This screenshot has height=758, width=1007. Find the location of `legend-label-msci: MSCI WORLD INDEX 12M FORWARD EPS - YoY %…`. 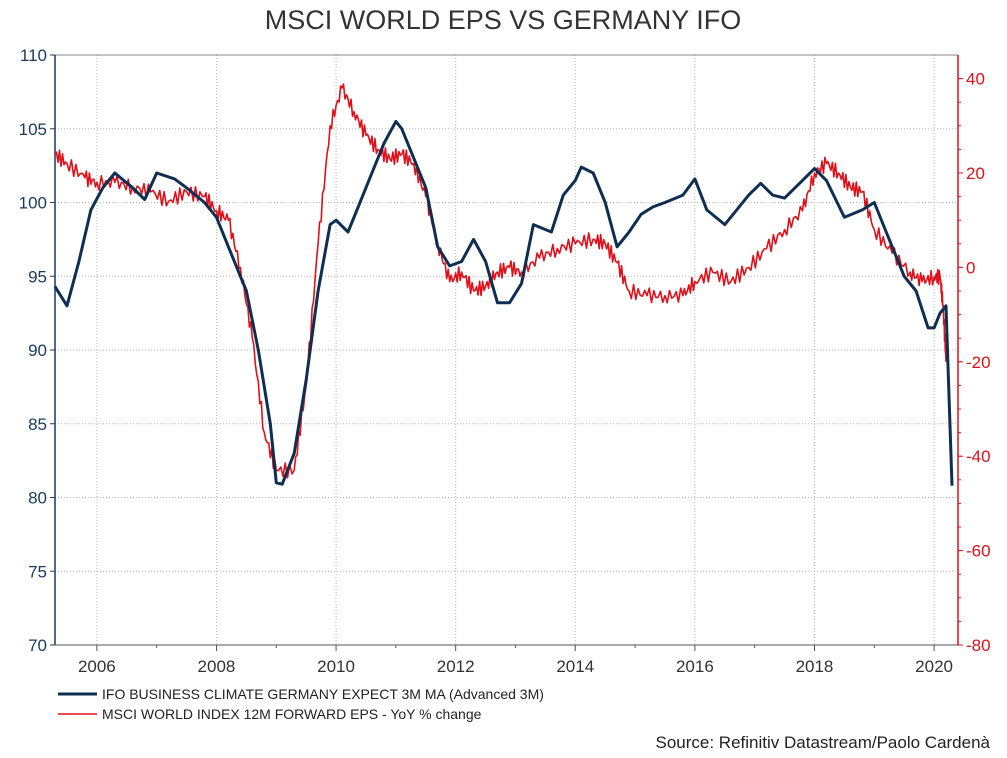

legend-label-msci: MSCI WORLD INDEX 12M FORWARD EPS - YoY %… is located at coordinates (292, 714).